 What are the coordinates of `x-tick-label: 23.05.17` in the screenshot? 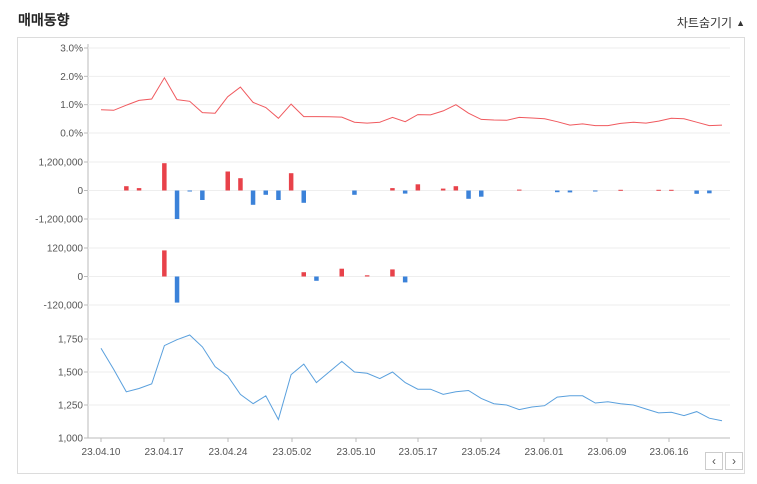 It's located at (418, 452).